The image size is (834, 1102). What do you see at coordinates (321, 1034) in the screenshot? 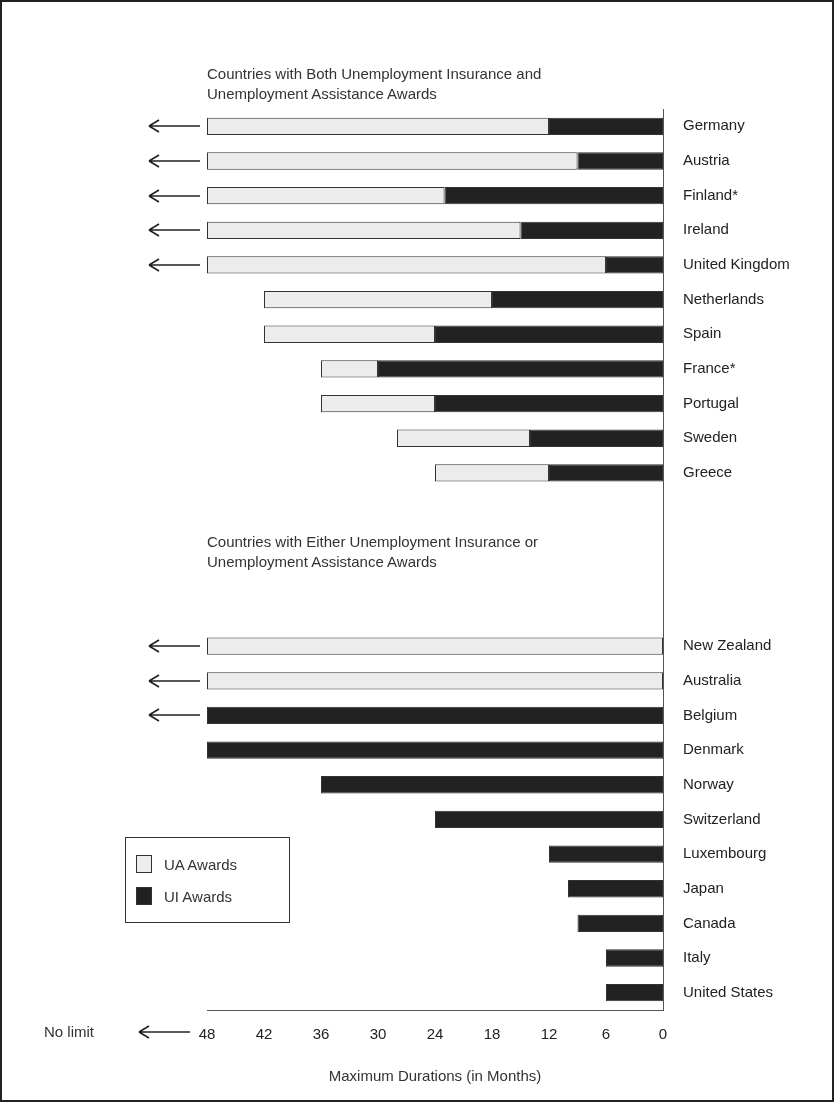
I see `x-tick-label: 36` at bounding box center [321, 1034].